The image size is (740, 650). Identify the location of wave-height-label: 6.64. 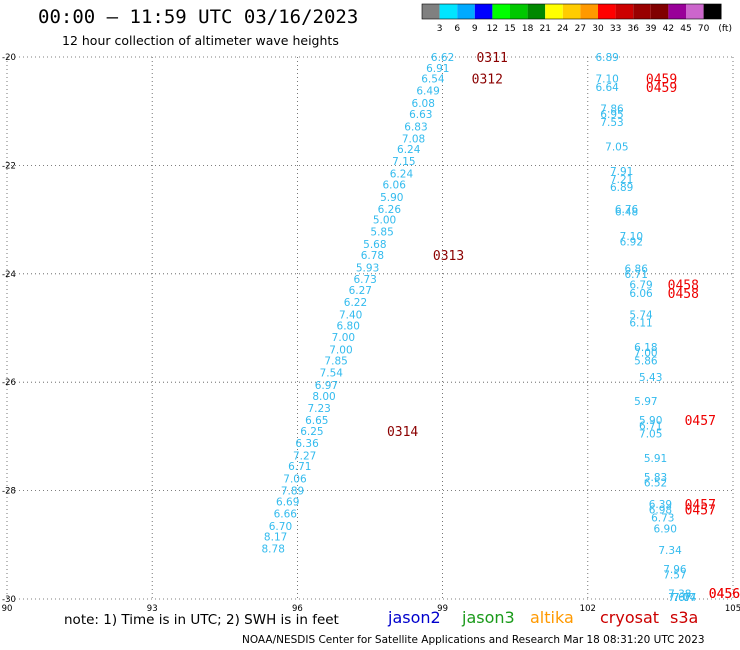
(607, 88).